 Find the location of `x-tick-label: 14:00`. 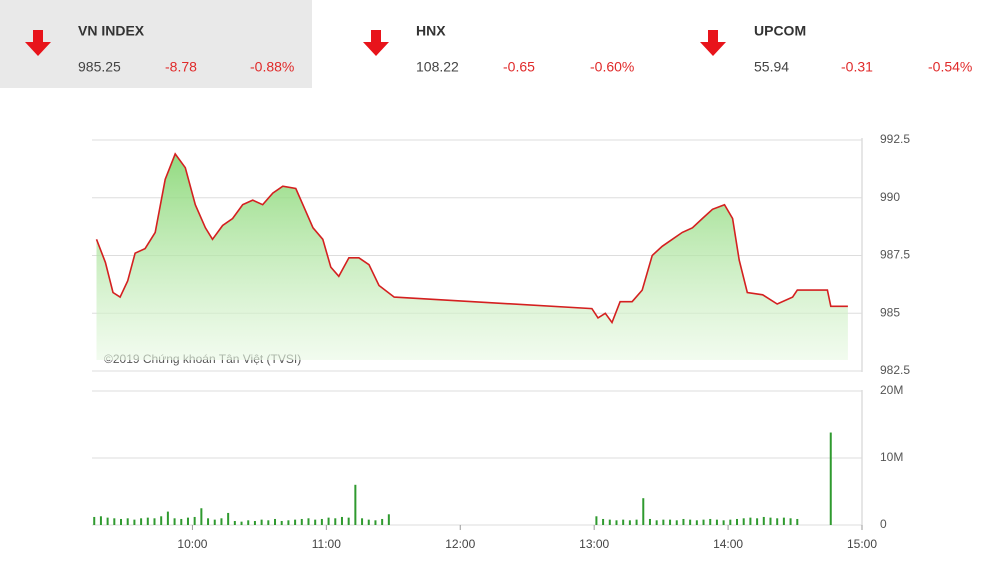

x-tick-label: 14:00 is located at coordinates (728, 544).